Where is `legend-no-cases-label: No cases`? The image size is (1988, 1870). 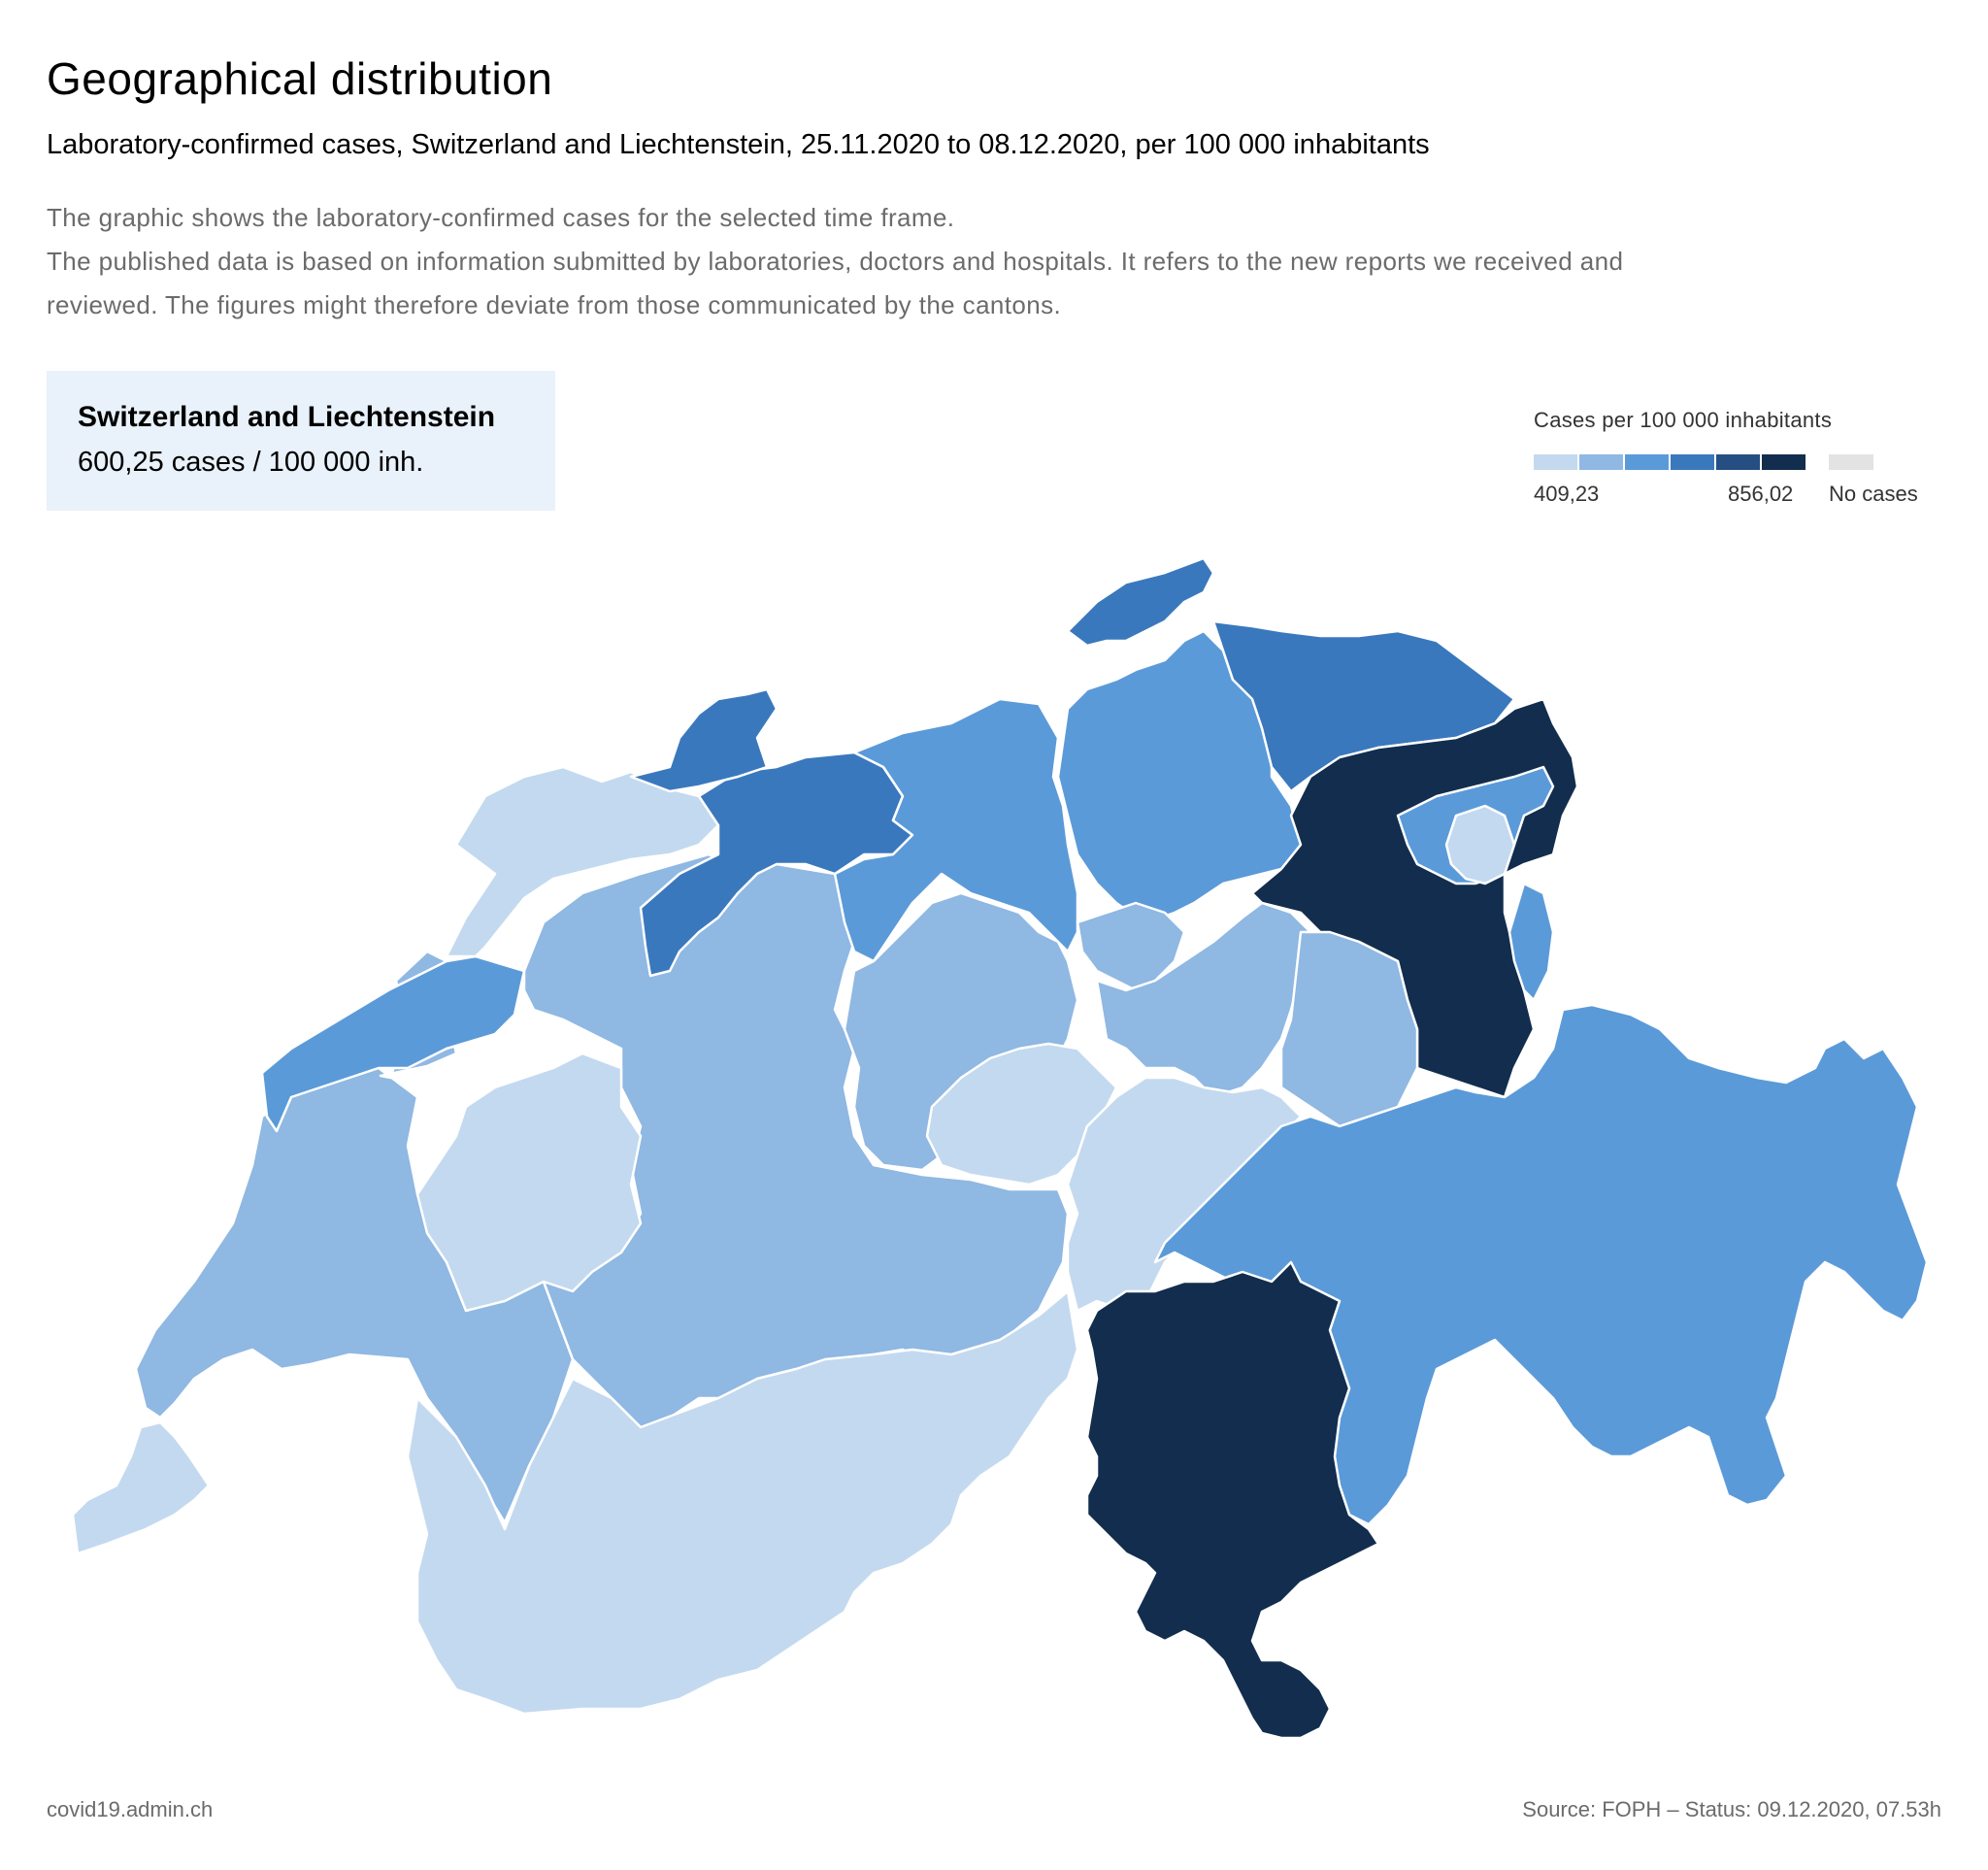 legend-no-cases-label: No cases is located at coordinates (1873, 494).